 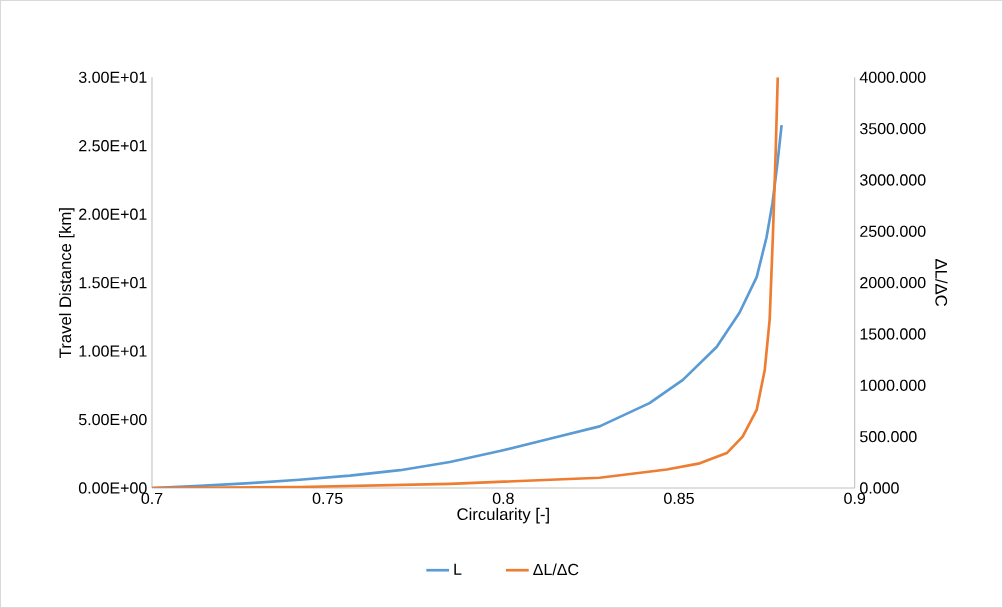 What do you see at coordinates (112, 488) in the screenshot?
I see `y-tick-label: 0.00E+00` at bounding box center [112, 488].